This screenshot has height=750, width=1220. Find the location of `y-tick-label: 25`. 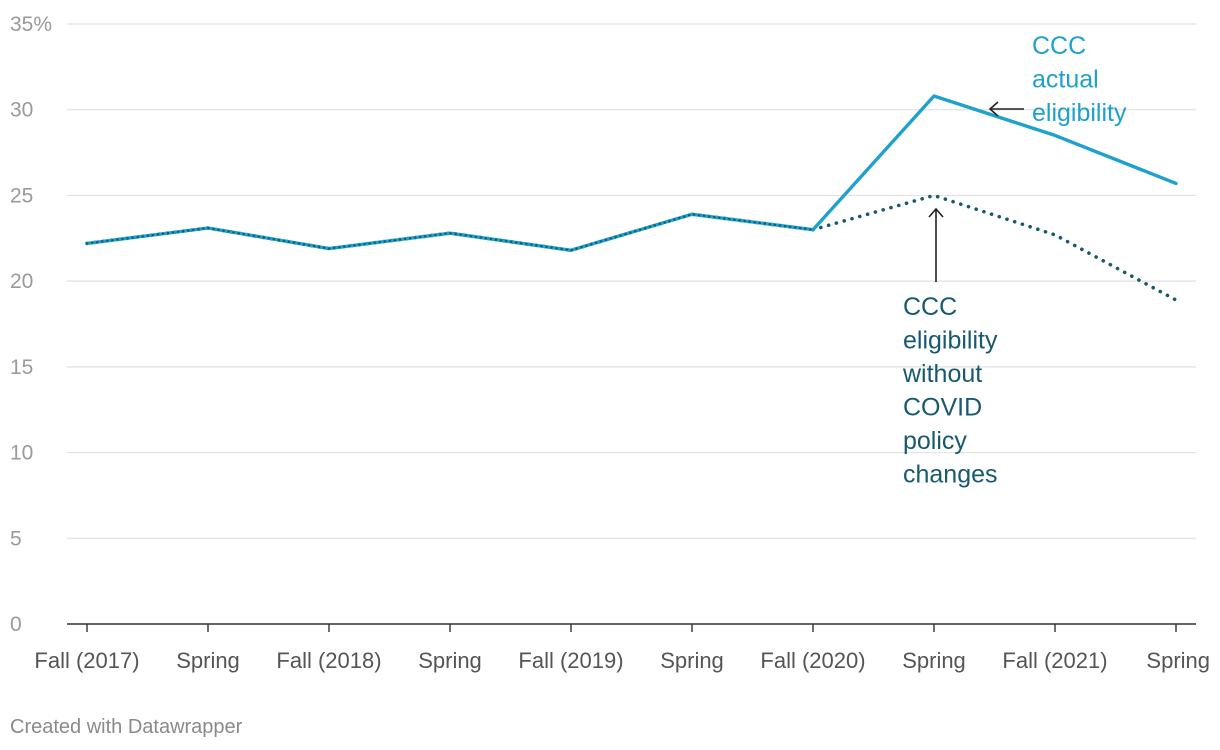

y-tick-label: 25 is located at coordinates (21, 195).